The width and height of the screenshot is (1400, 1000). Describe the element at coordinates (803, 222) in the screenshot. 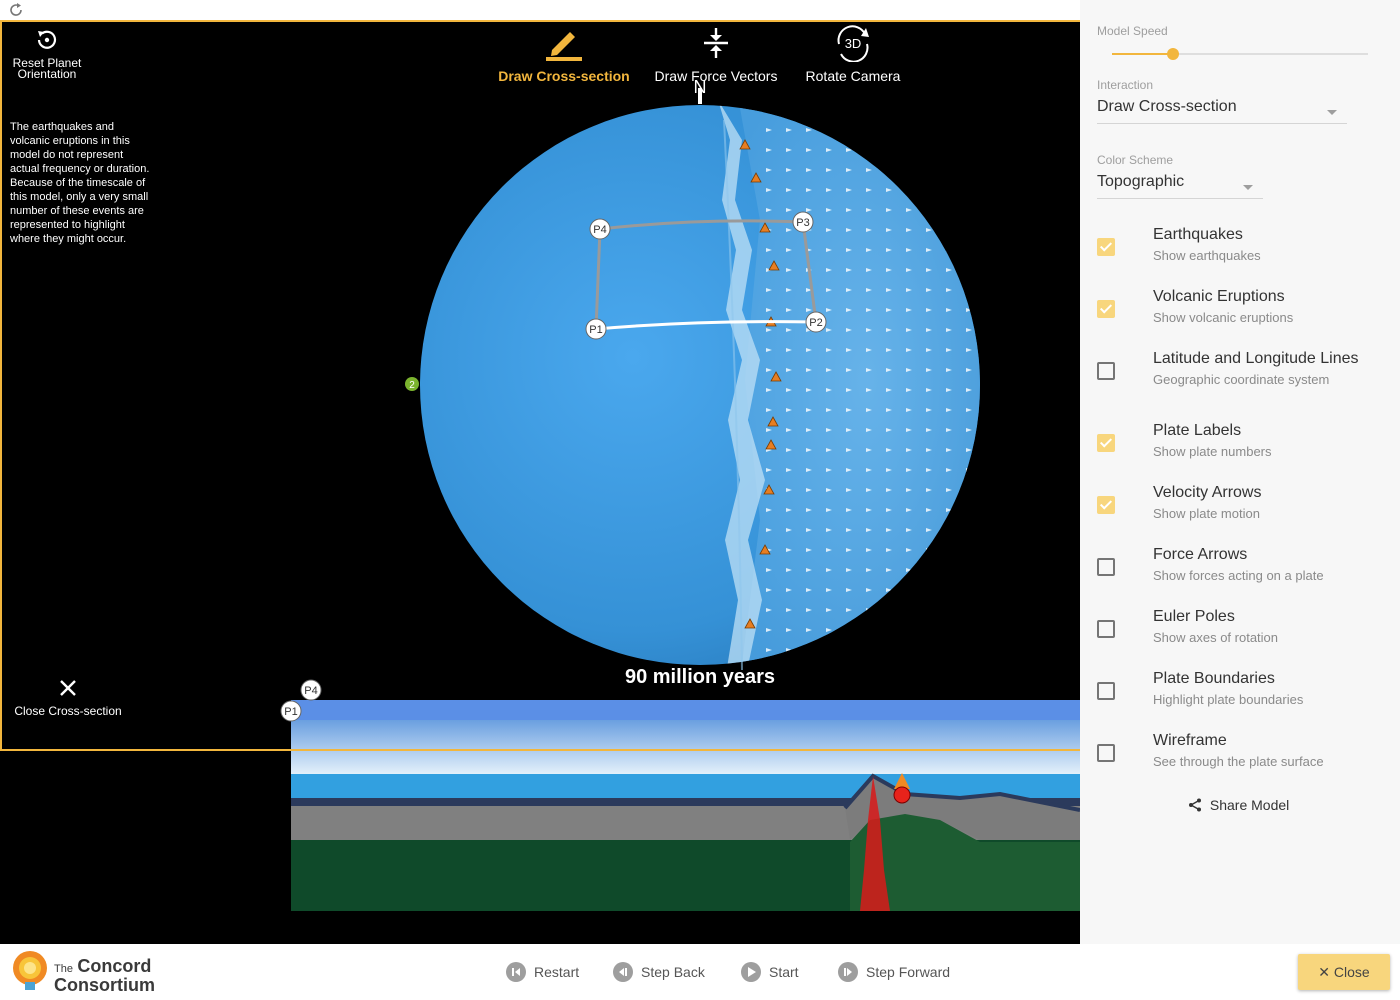

I see `point-p3: P3` at that location.